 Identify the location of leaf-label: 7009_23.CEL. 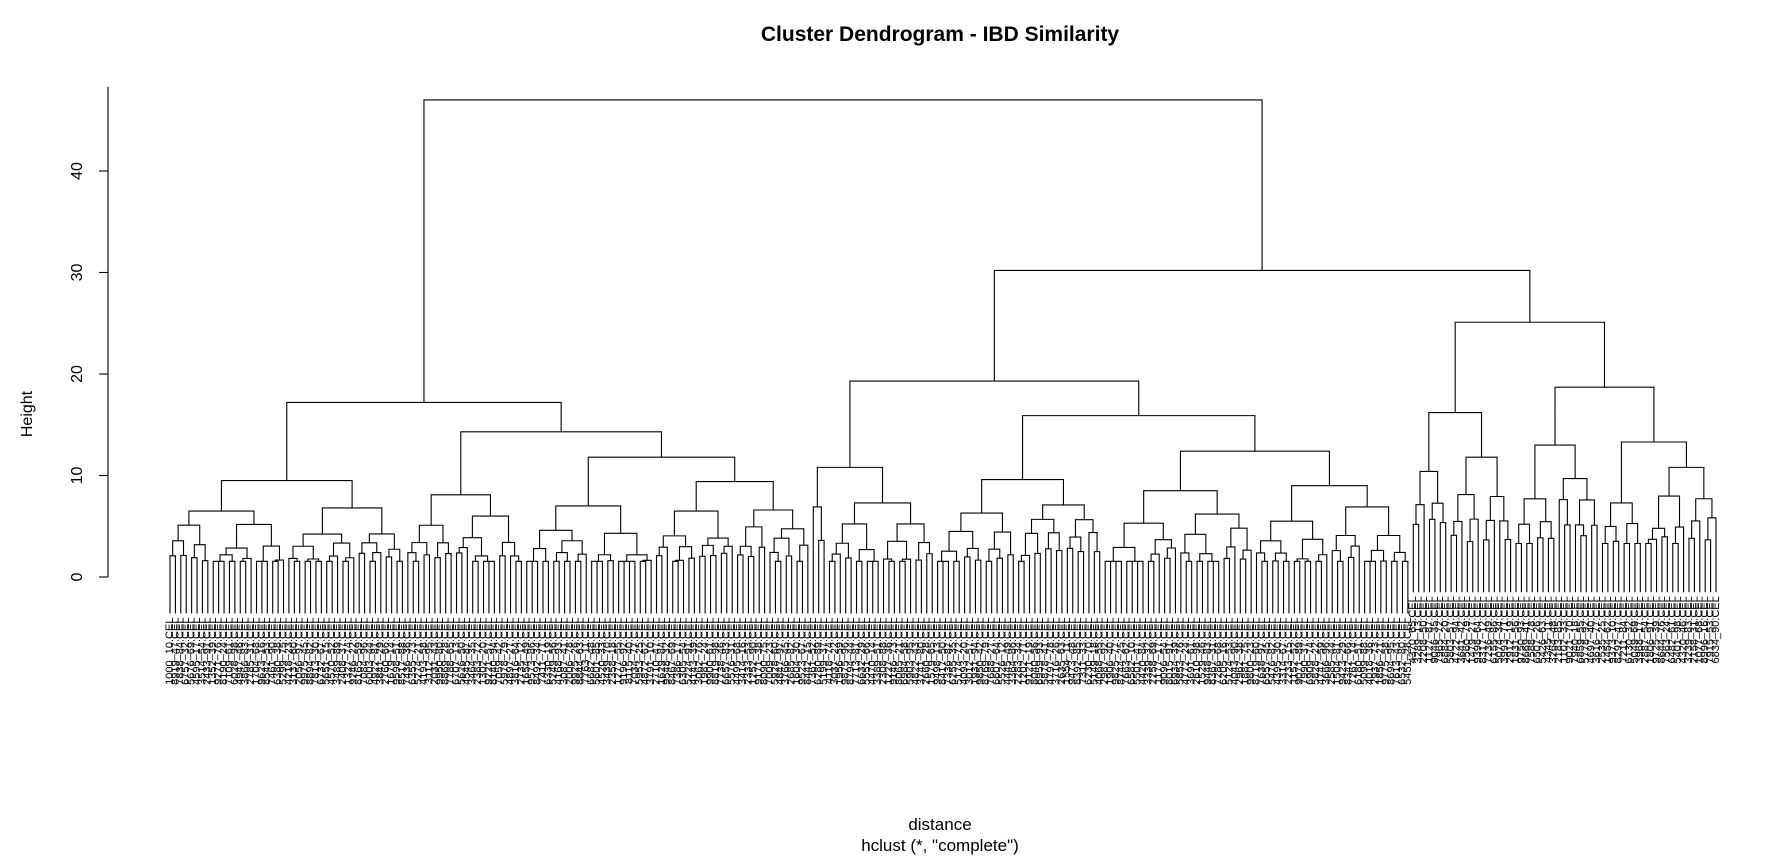
(770, 651).